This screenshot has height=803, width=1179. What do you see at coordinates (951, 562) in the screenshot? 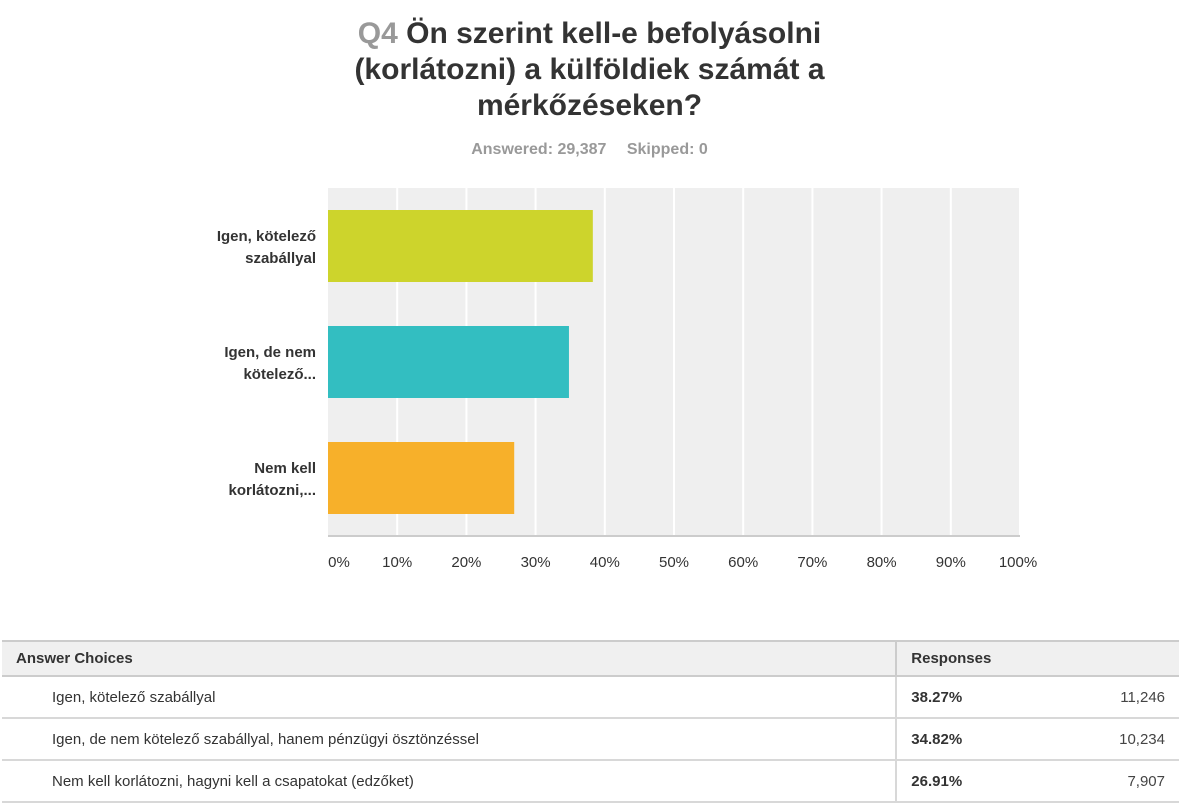
I see `x-tick-label: 90%` at bounding box center [951, 562].